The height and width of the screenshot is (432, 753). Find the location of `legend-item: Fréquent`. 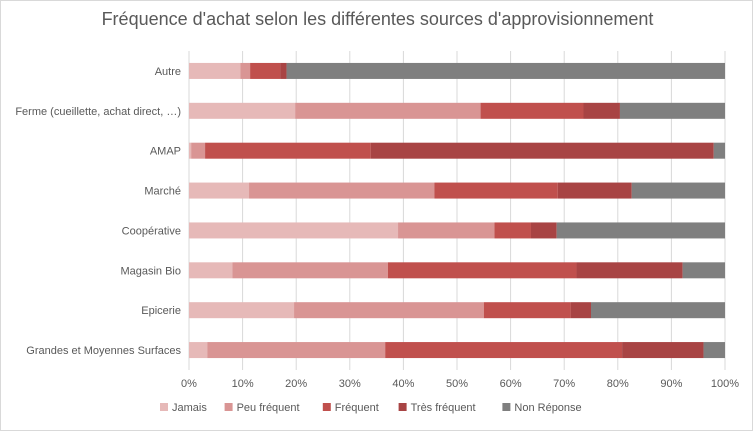

legend-item: Fréquent is located at coordinates (350, 408).